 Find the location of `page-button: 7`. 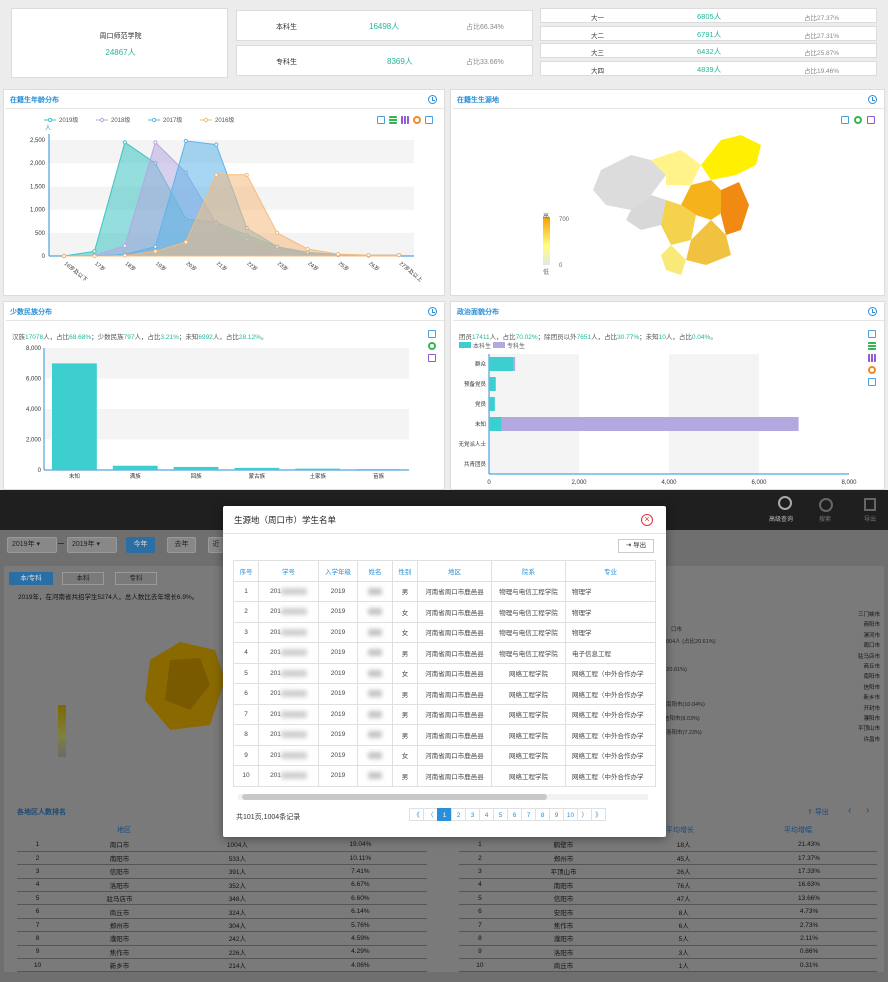

page-button: 7 is located at coordinates (528, 814).